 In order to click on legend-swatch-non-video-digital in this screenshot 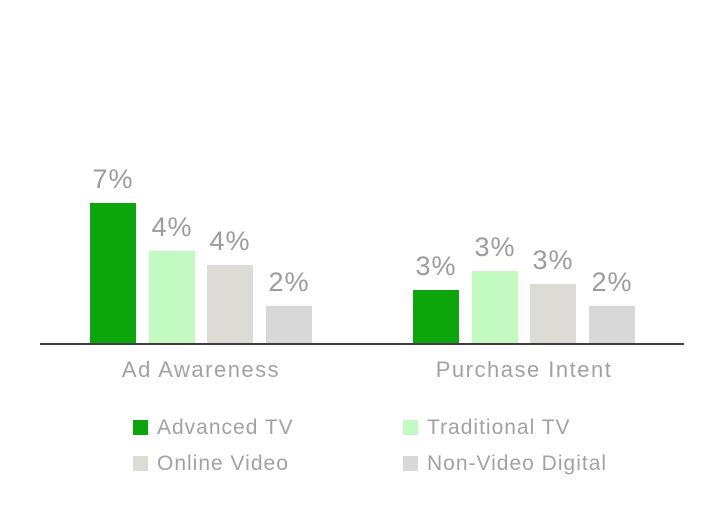, I will do `click(410, 464)`.